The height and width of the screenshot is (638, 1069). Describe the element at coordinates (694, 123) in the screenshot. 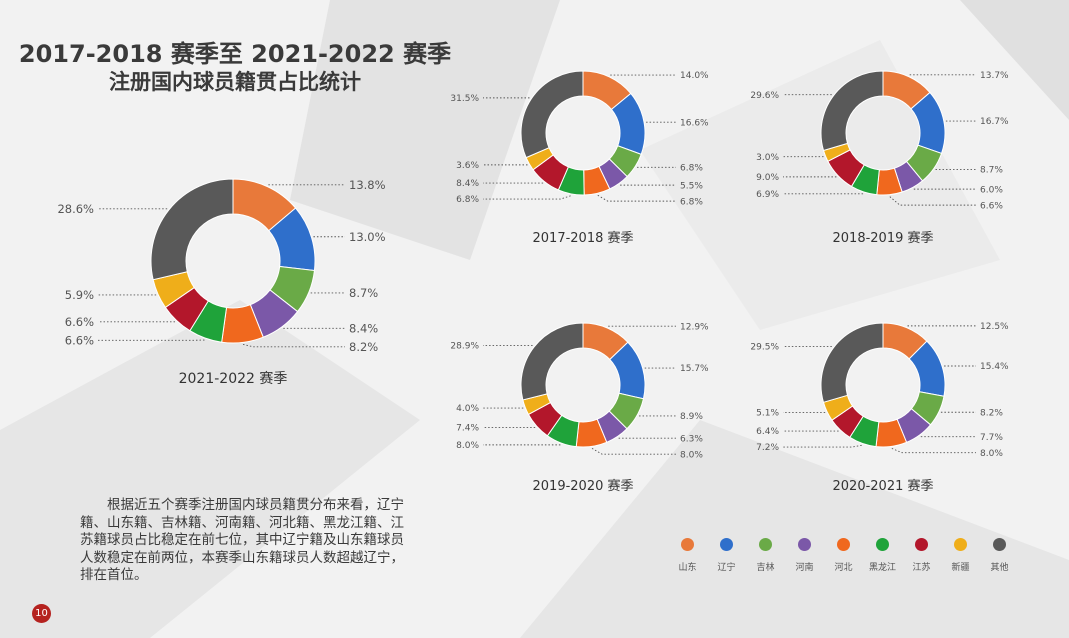

I see `data-label: 16.6%` at that location.